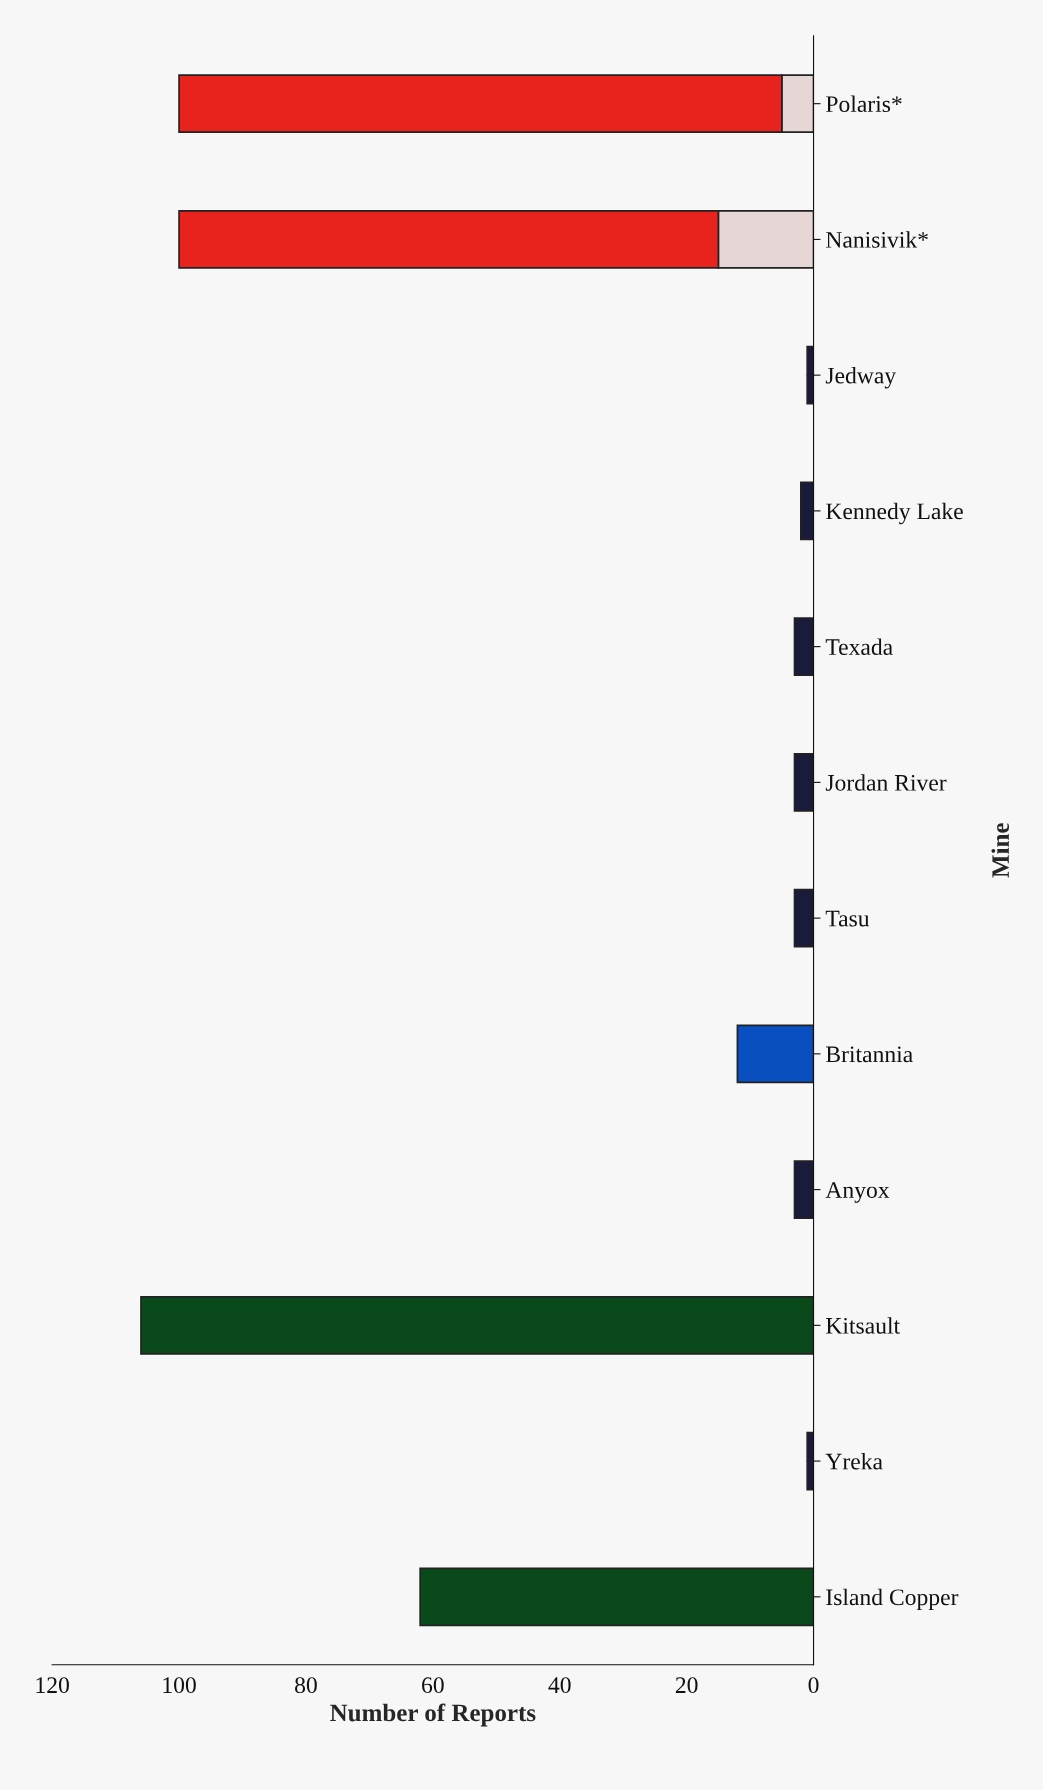  Describe the element at coordinates (52, 1685) in the screenshot. I see `x-tick-label: 120` at that location.